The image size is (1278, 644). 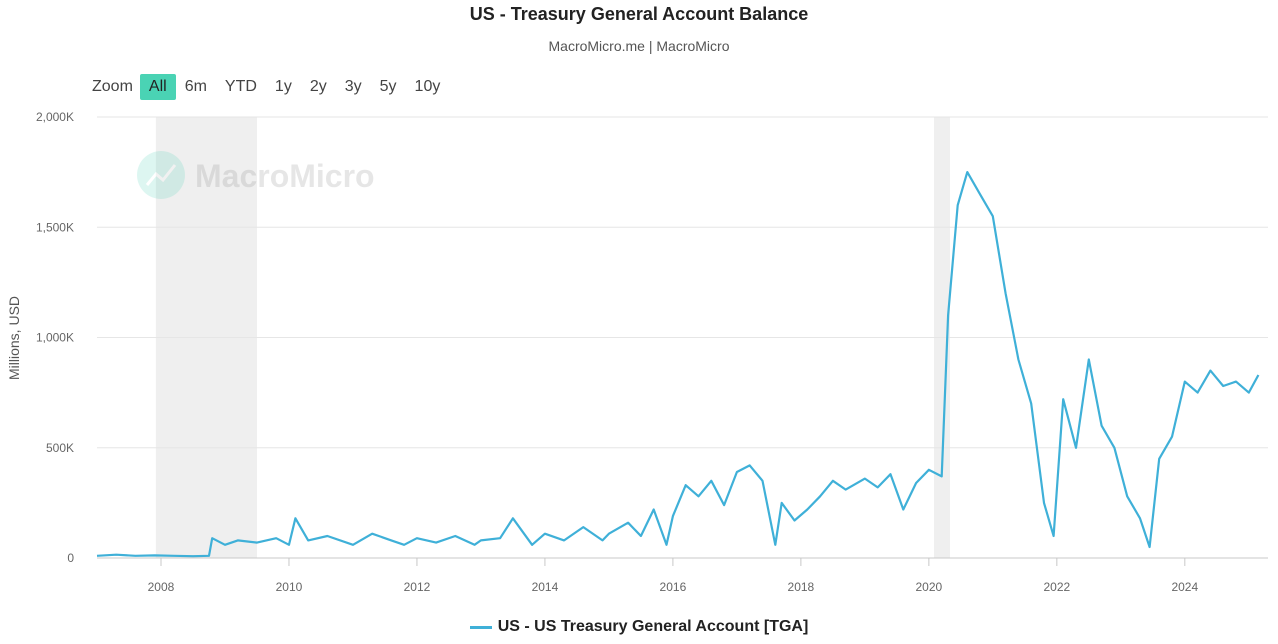 What do you see at coordinates (14, 338) in the screenshot?
I see `y-axis-label: Millions, USD` at bounding box center [14, 338].